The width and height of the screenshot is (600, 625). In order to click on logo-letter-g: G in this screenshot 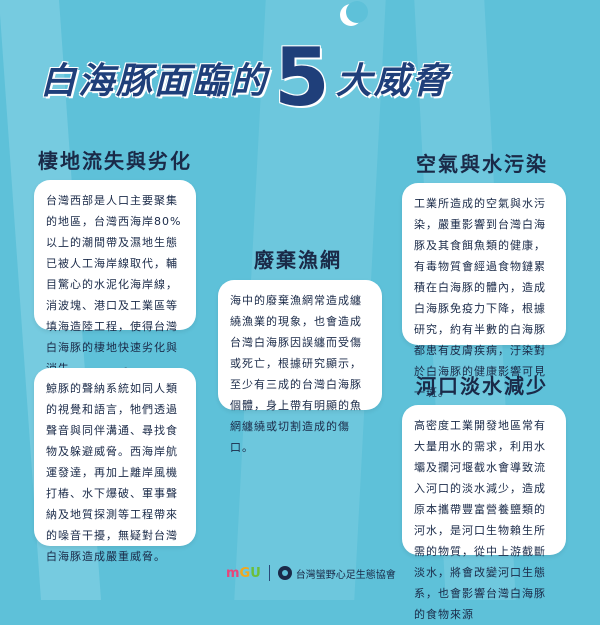, I will do `click(245, 573)`.